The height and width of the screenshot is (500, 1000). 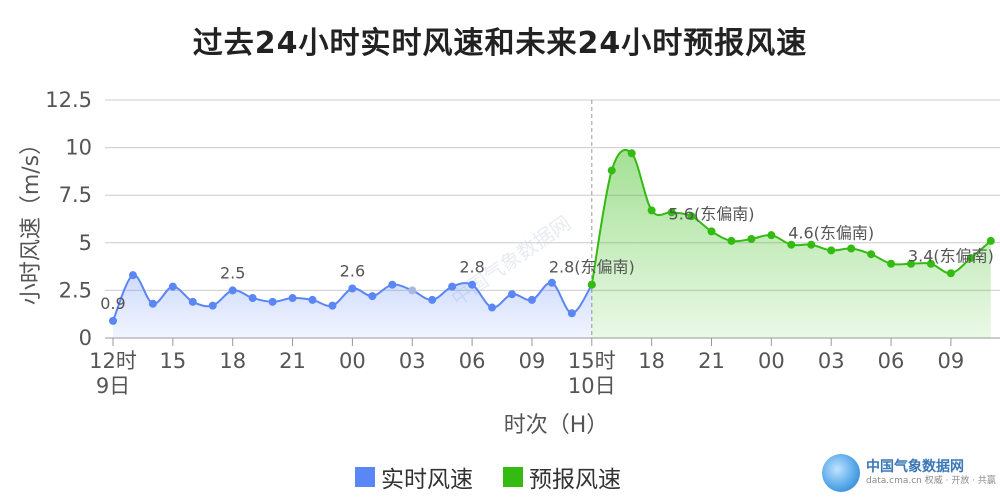 I want to click on x-tick-sublabel: 9日, so click(x=113, y=386).